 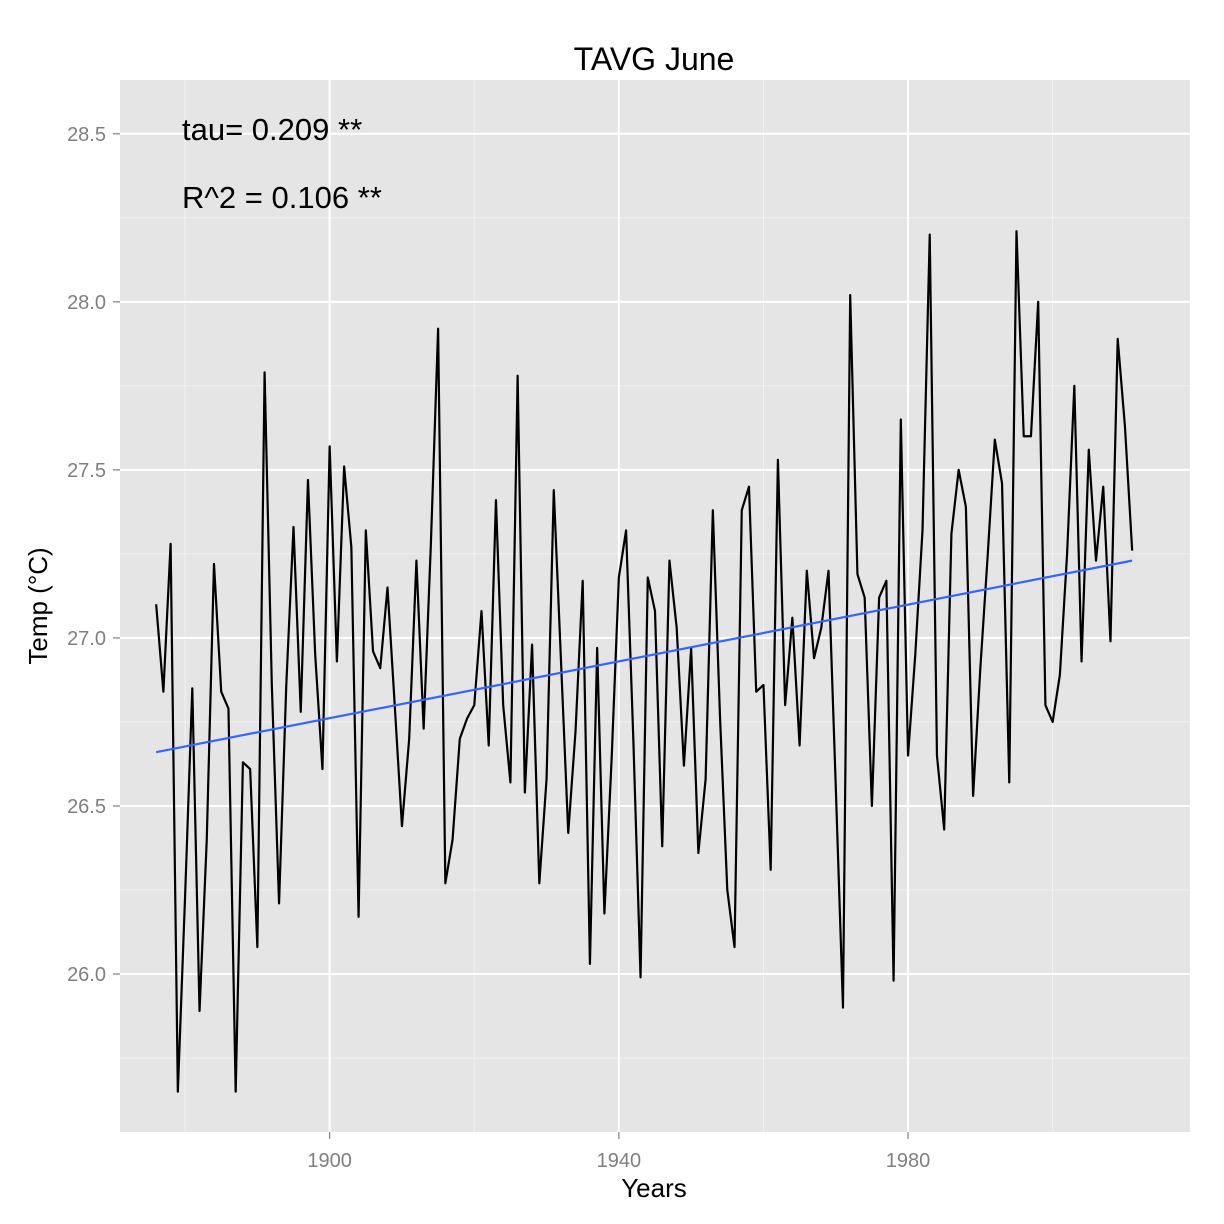 What do you see at coordinates (86, 975) in the screenshot?
I see `y-tick-label: 26.0` at bounding box center [86, 975].